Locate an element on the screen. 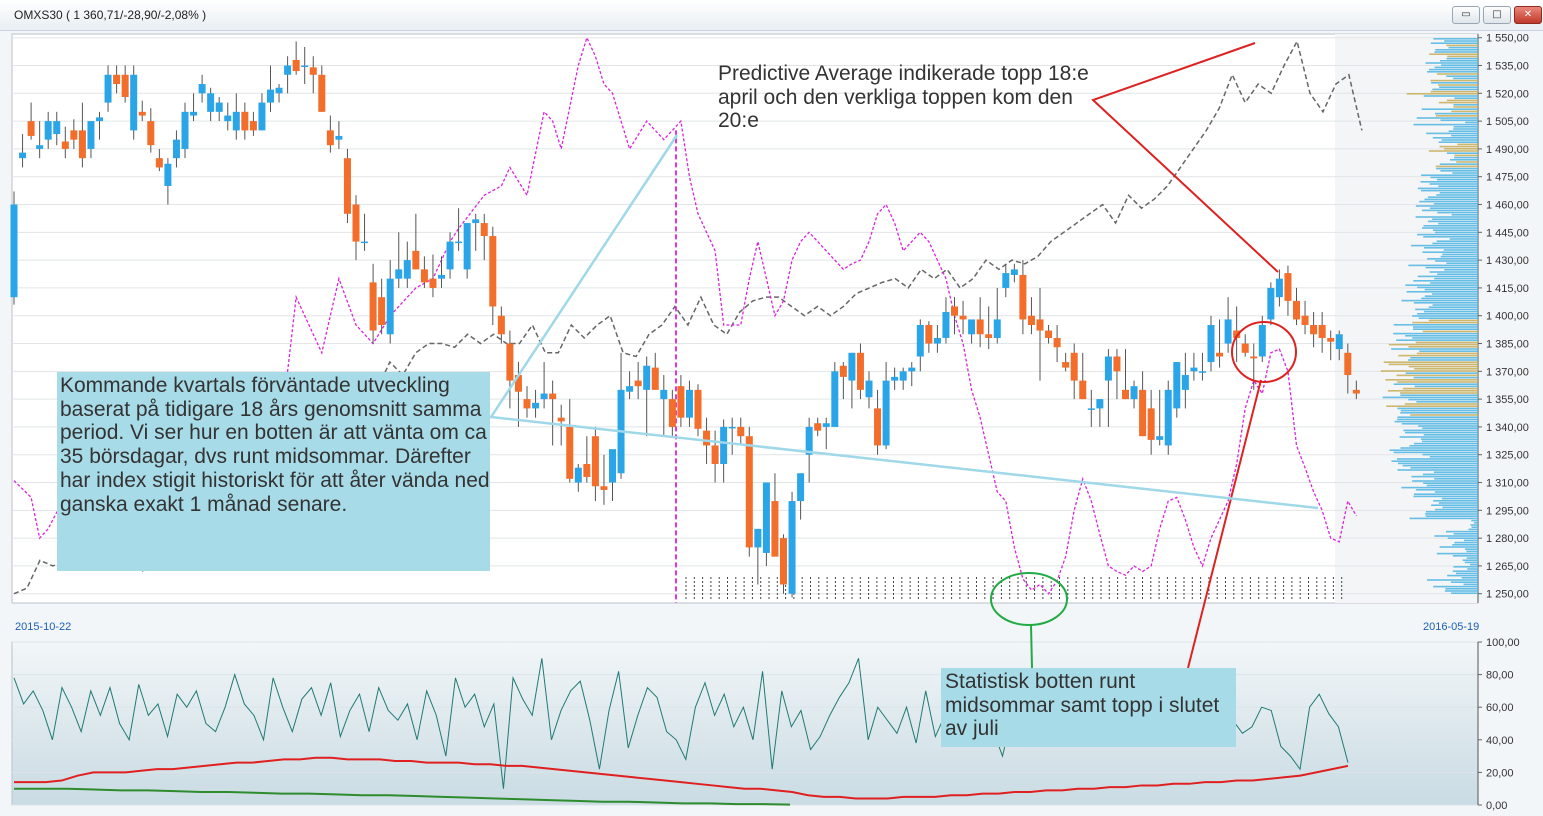 Image resolution: width=1543 pixels, height=816 pixels. close-icon: ✕ is located at coordinates (1528, 15).